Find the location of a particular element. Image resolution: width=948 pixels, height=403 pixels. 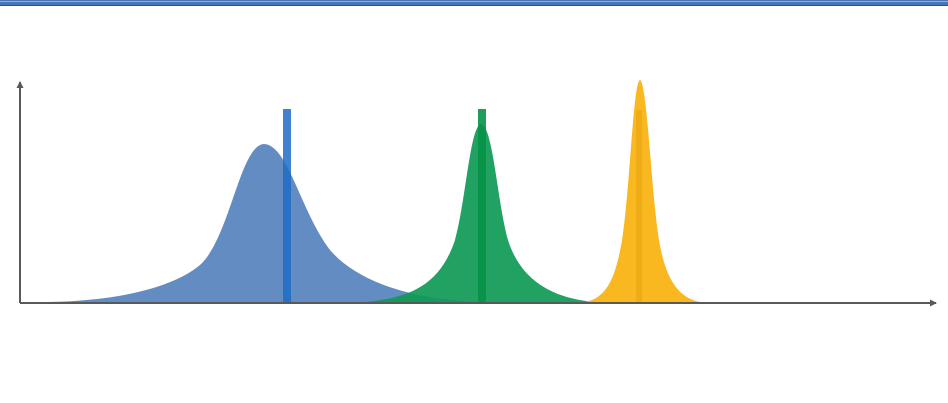

green-center-marker is located at coordinates (482, 206).